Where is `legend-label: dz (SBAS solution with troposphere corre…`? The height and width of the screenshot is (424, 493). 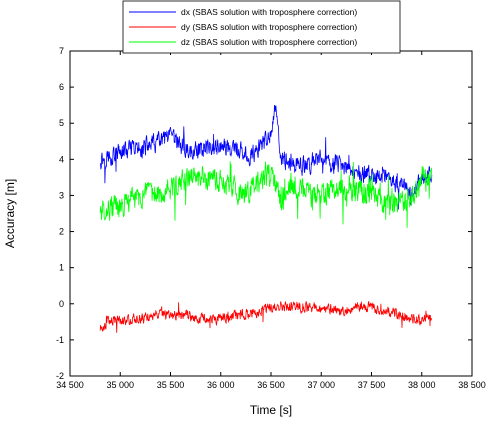 legend-label: dz (SBAS solution with troposphere corre… is located at coordinates (269, 42).